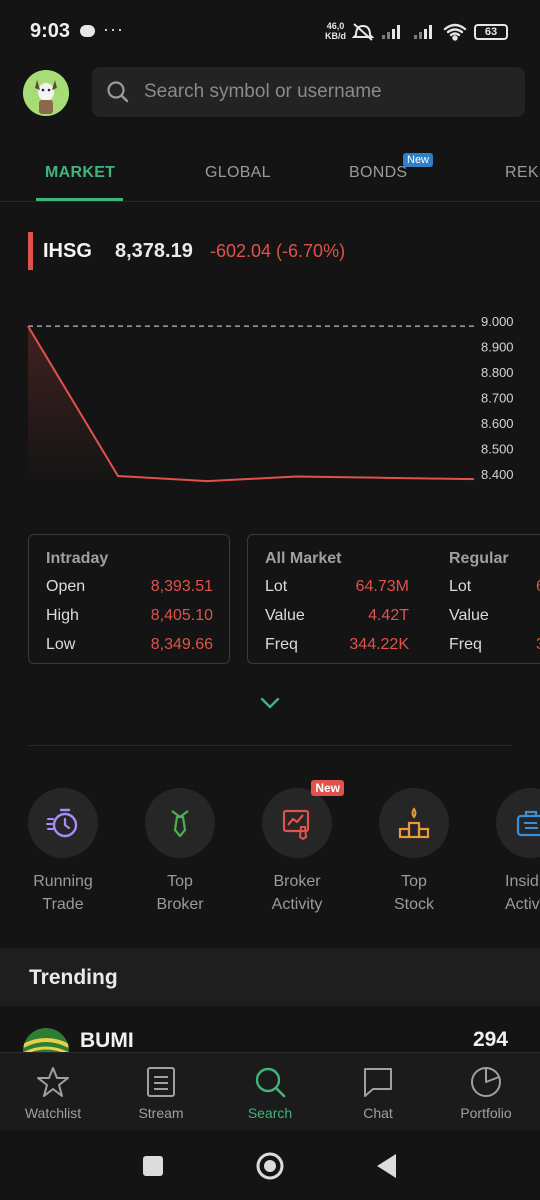 This screenshot has width=540, height=1200. I want to click on regular-title: Regular, so click(479, 558).